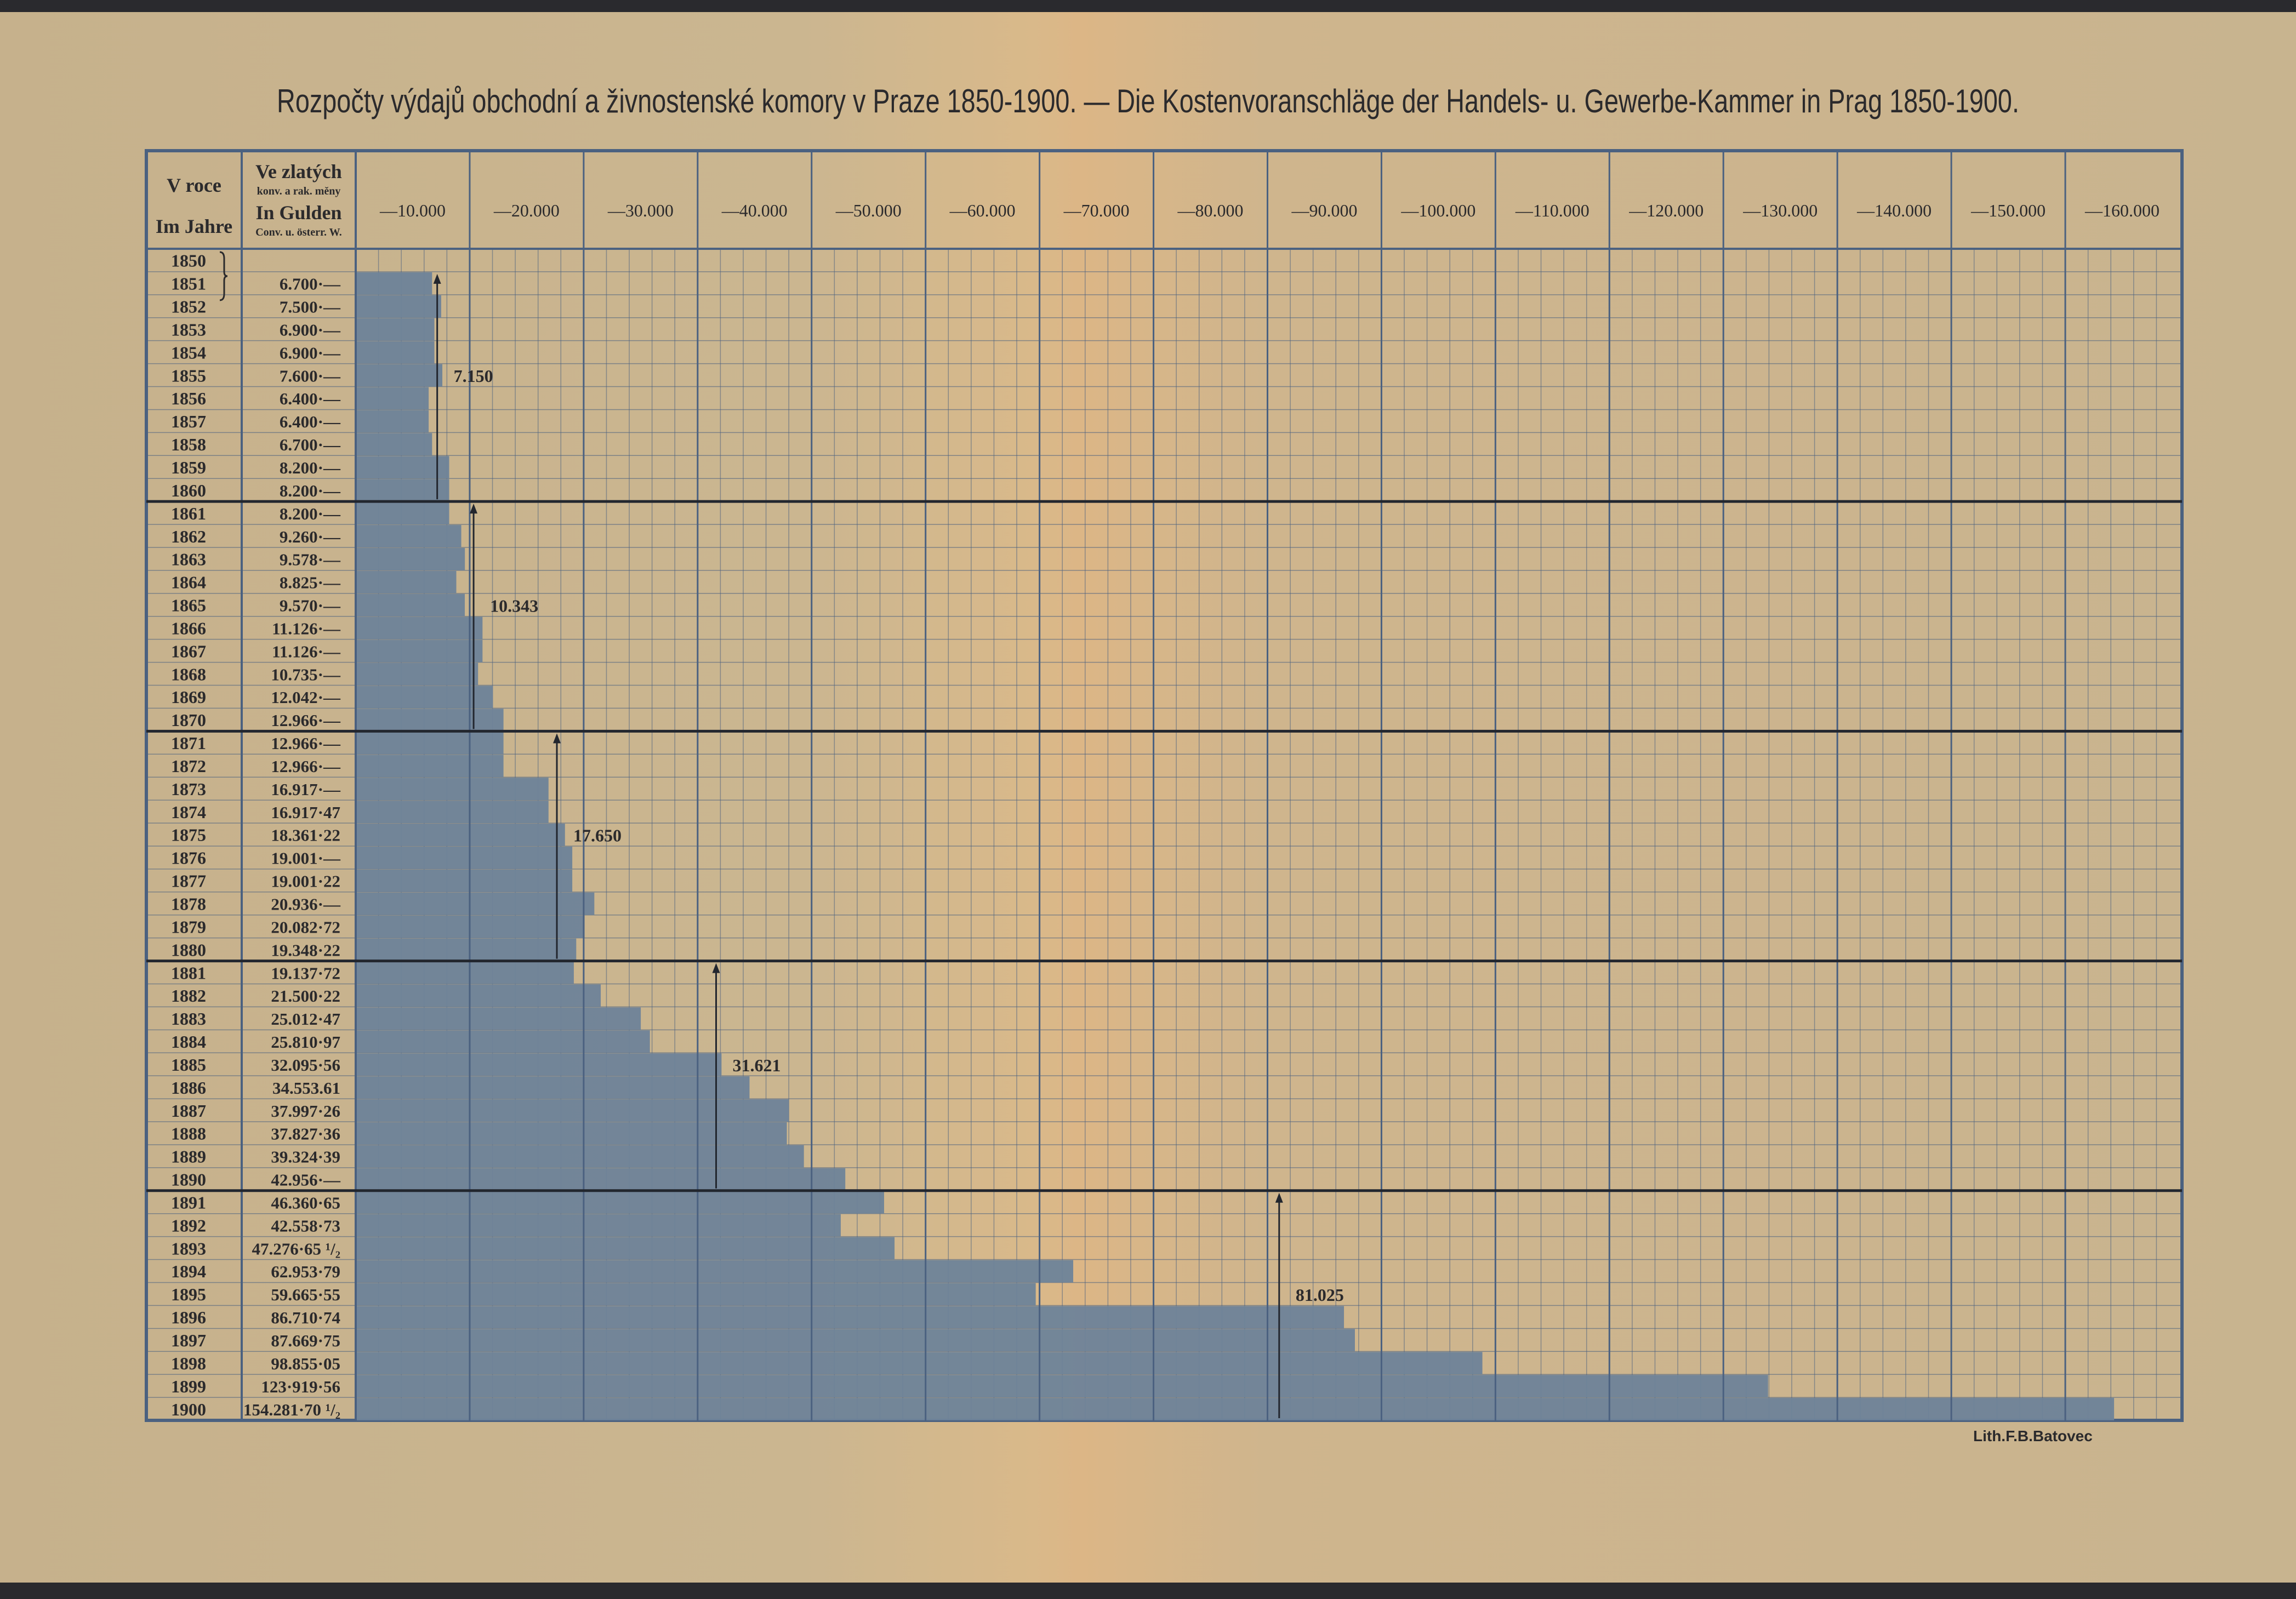  Describe the element at coordinates (188, 1248) in the screenshot. I see `year-label: 1893` at that location.